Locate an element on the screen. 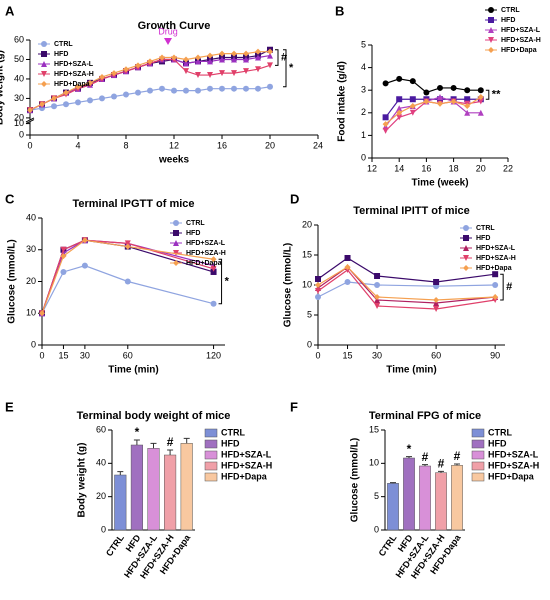 The image size is (550, 600). x-tick-label: 15 is located at coordinates (348, 355).